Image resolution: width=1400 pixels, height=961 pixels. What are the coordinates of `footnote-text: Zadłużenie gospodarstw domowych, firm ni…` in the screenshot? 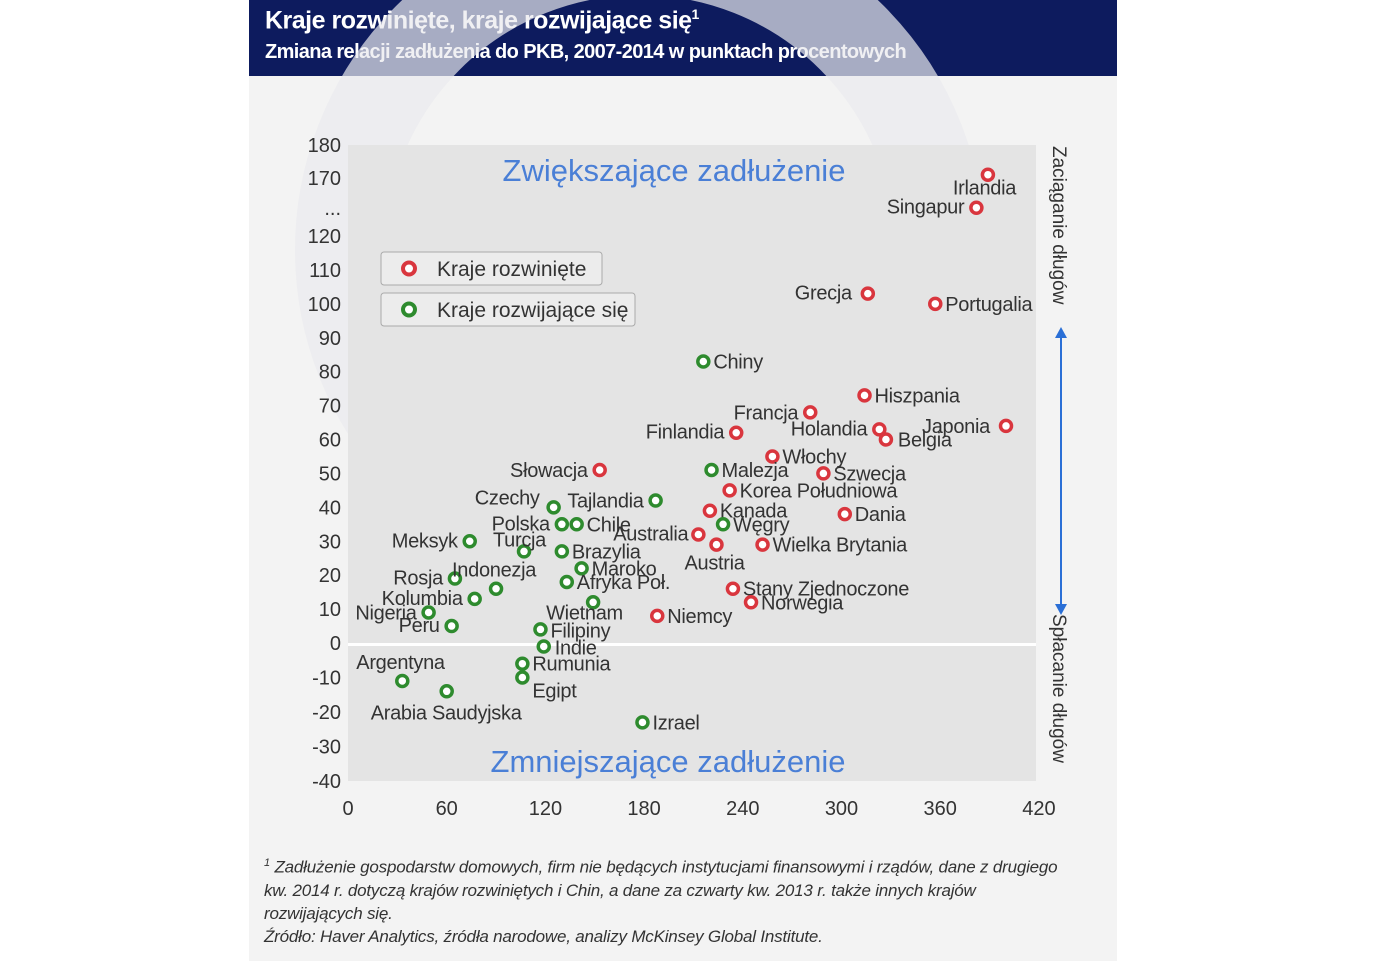 It's located at (661, 890).